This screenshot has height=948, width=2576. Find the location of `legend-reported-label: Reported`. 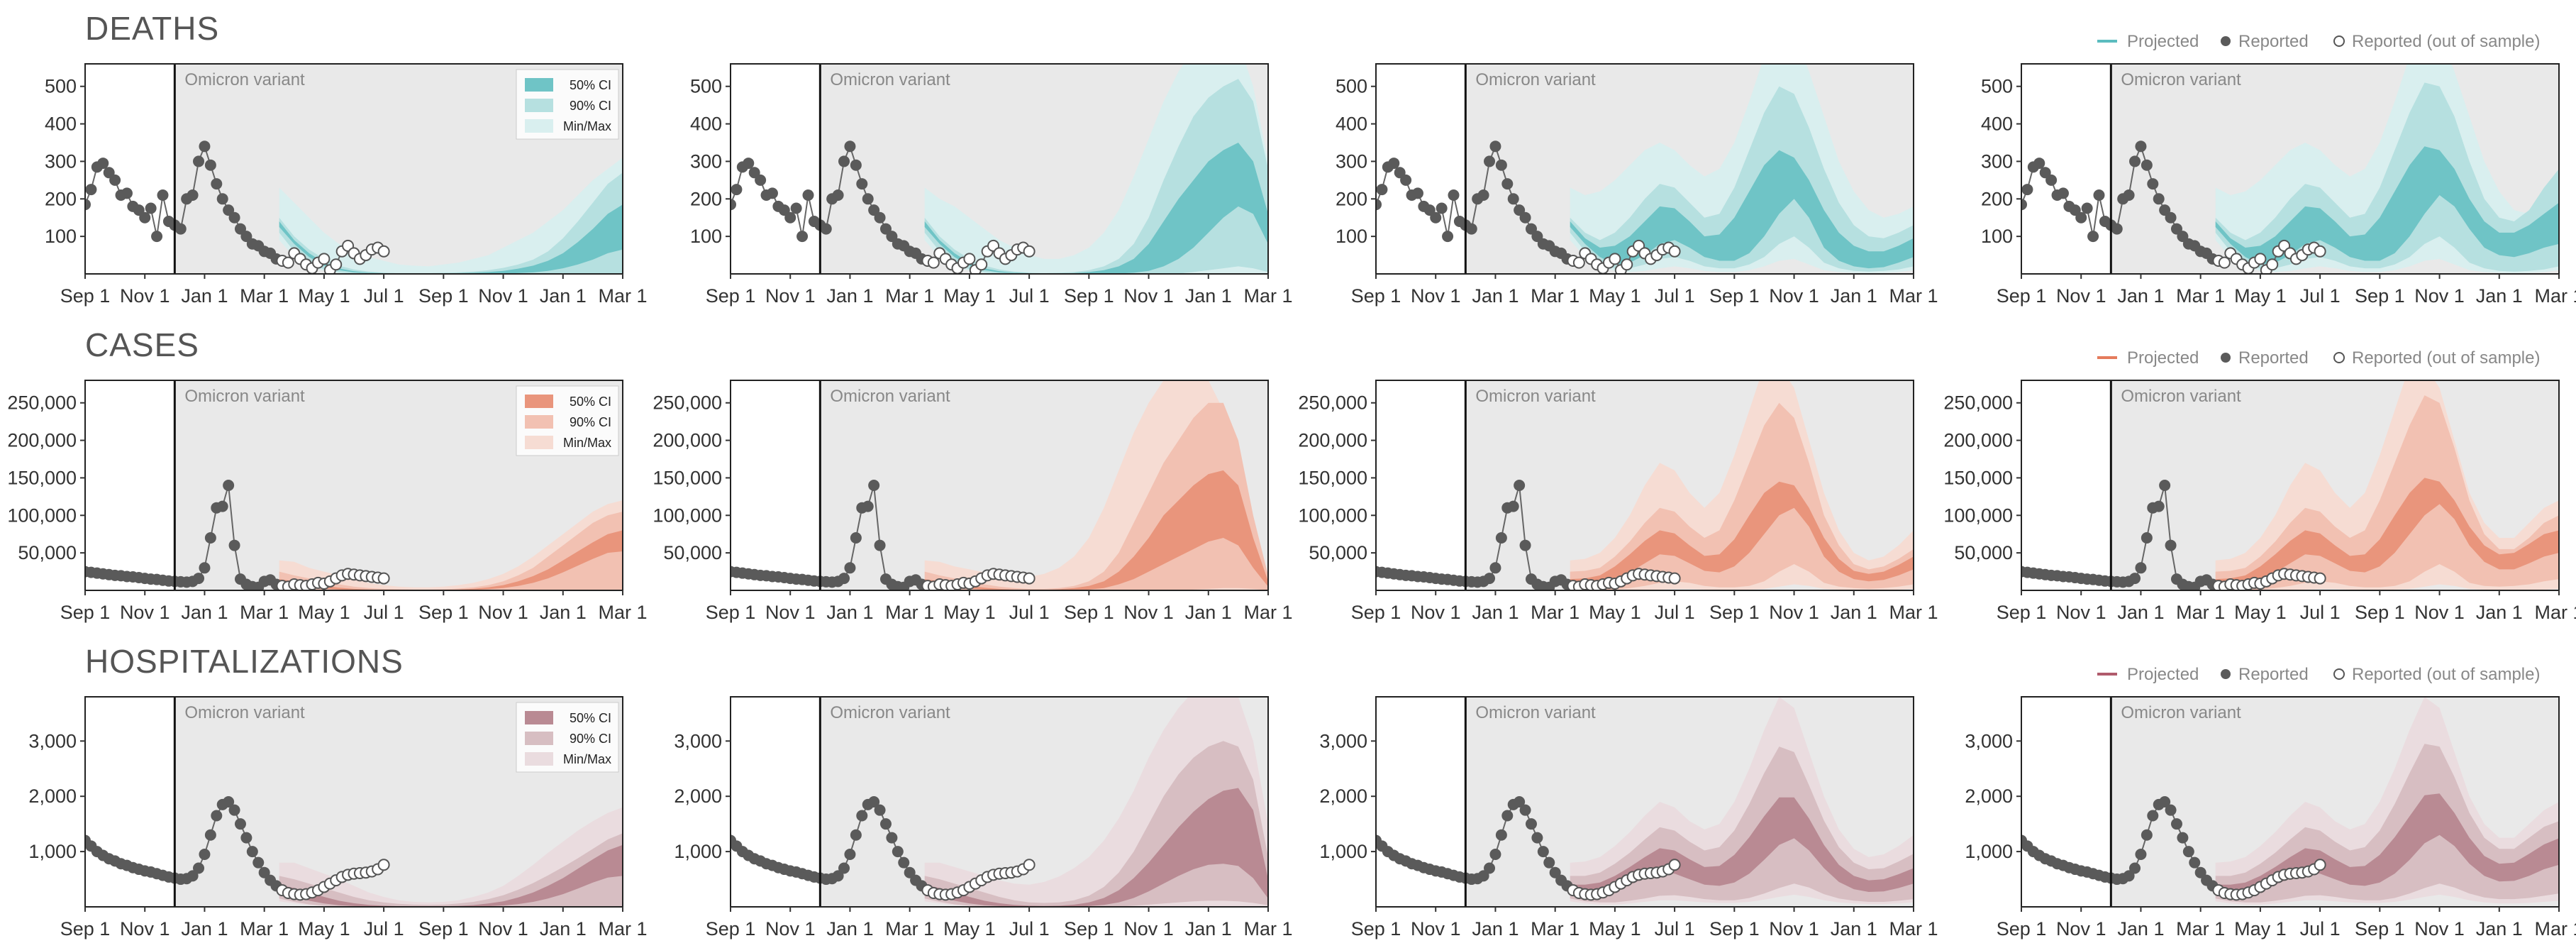

legend-reported-label: Reported is located at coordinates (2273, 358).